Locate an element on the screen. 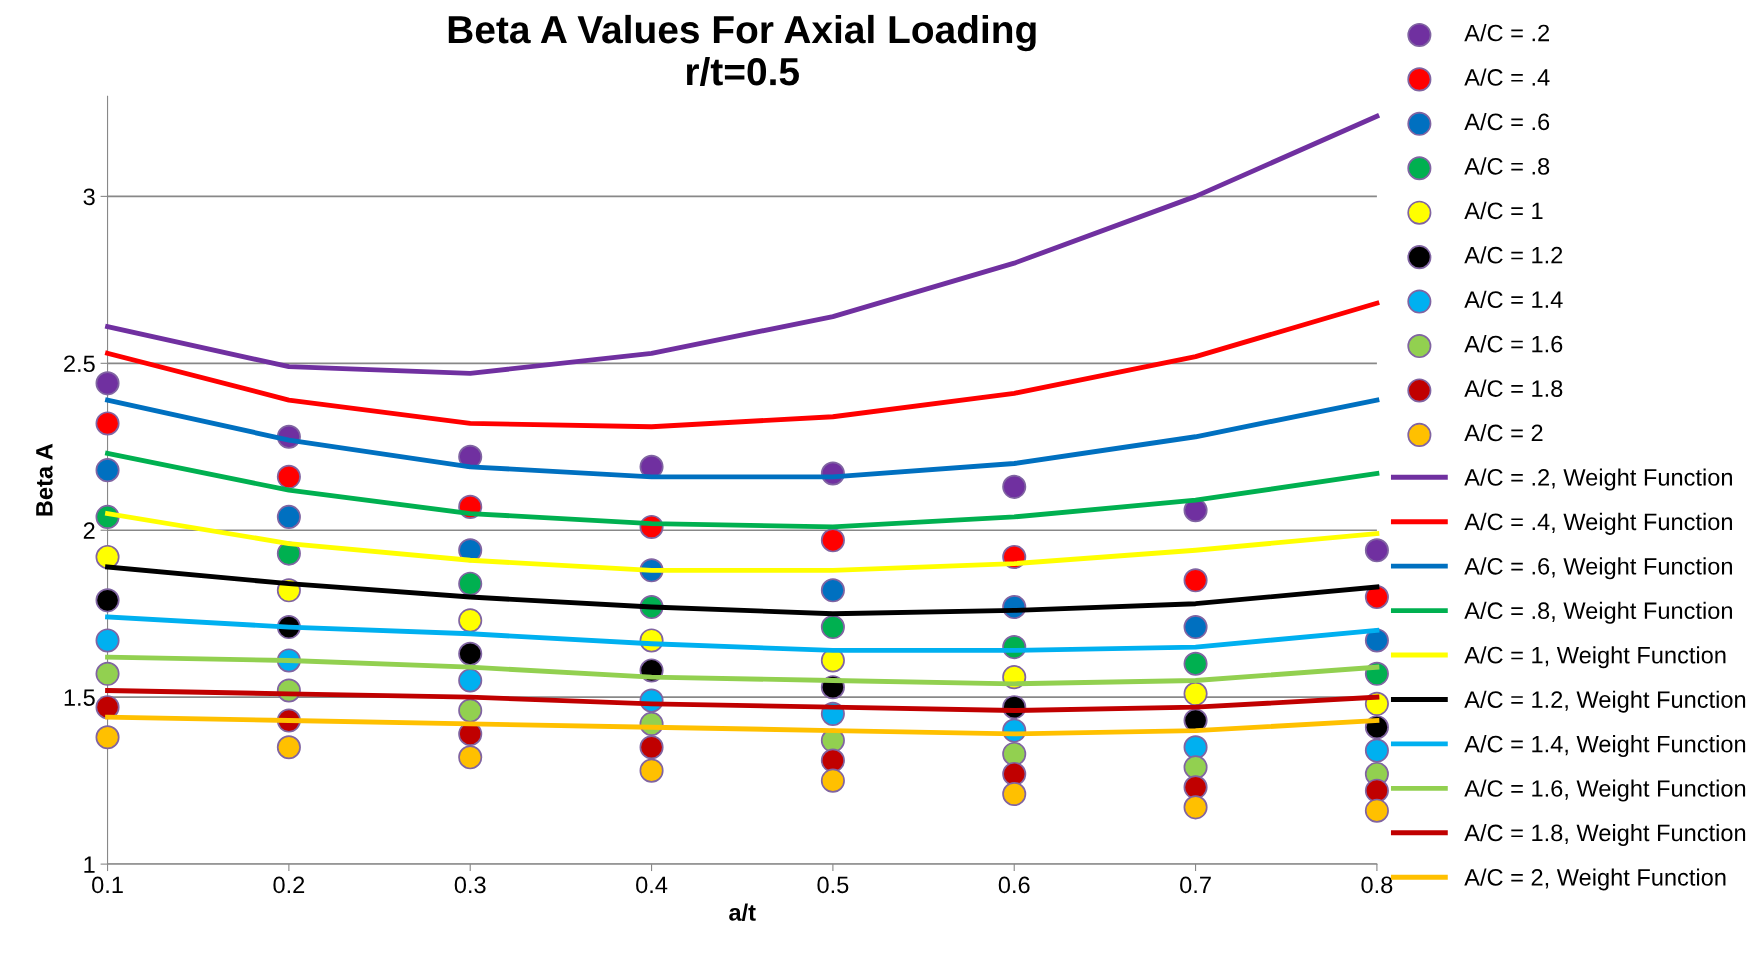 This screenshot has width=1763, height=972. y-tick-label: 3 is located at coordinates (89, 197).